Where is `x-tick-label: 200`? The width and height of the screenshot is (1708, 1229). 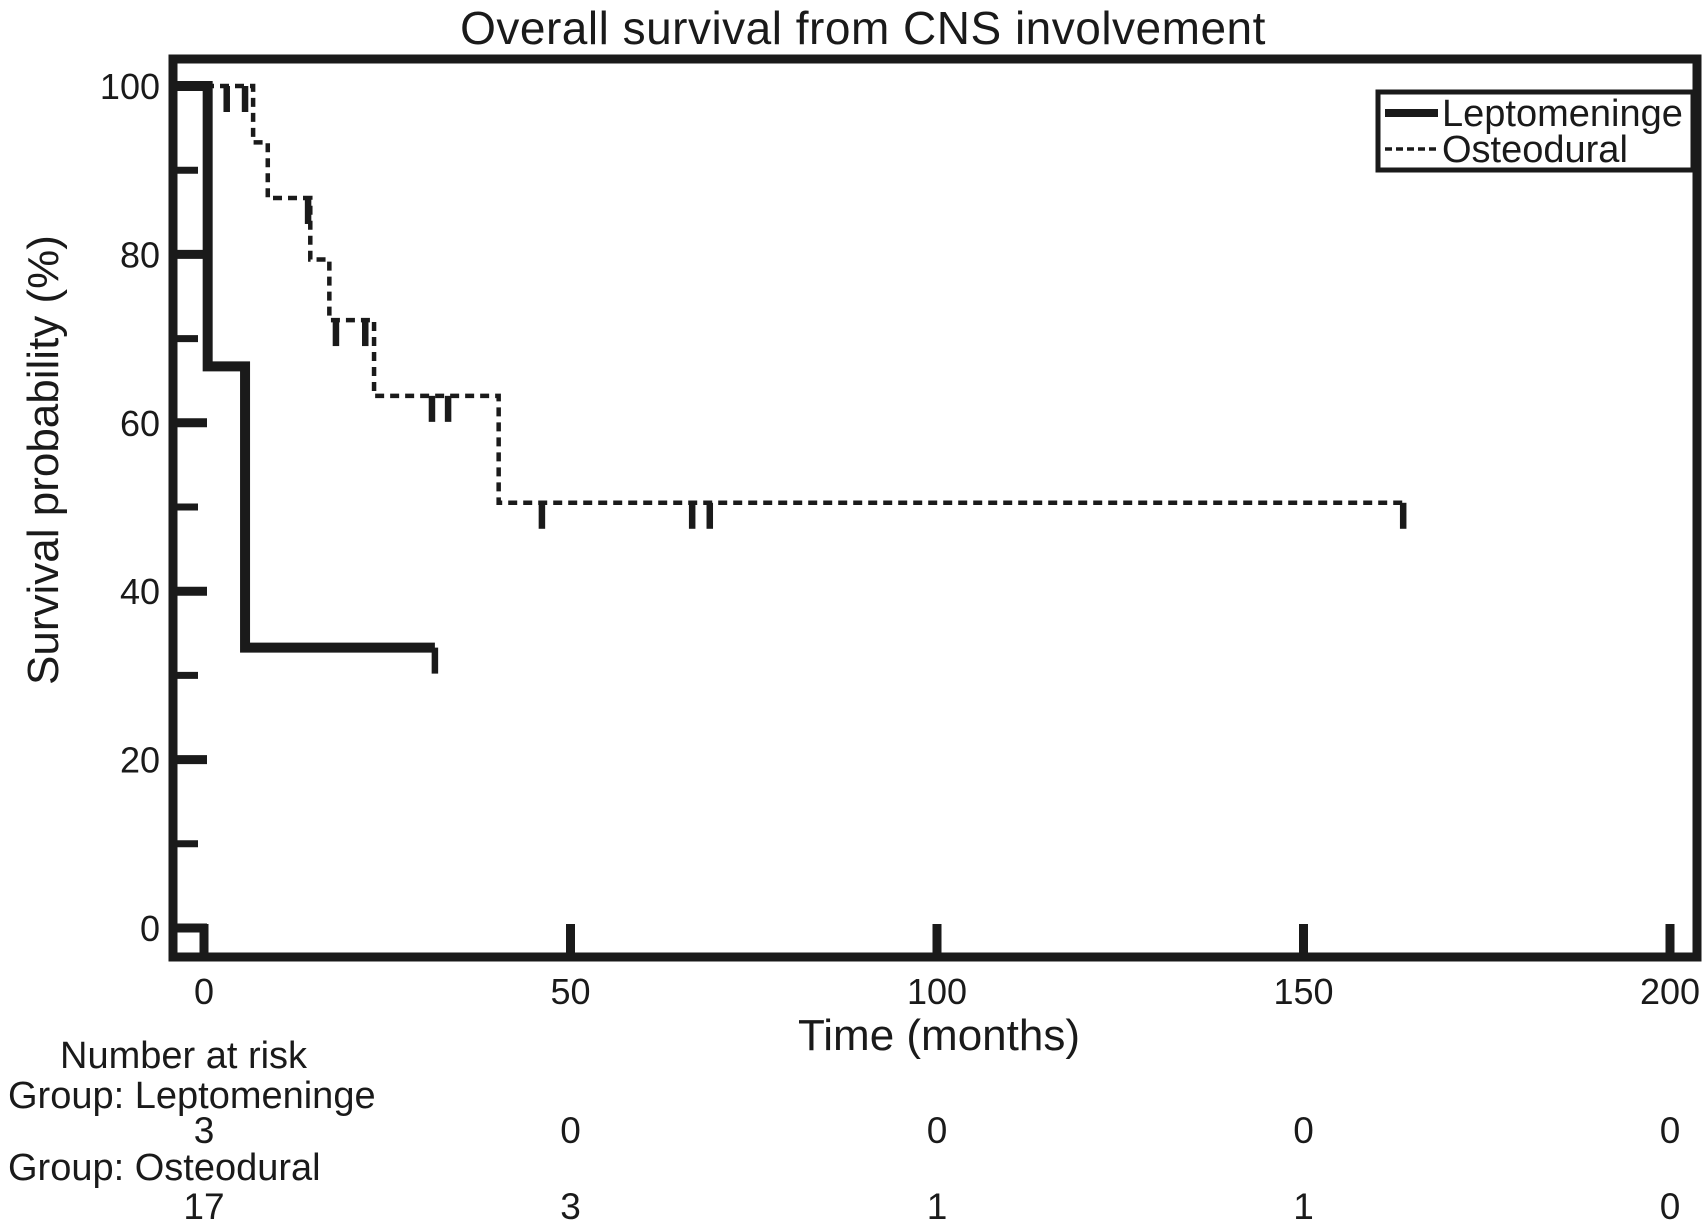
x-tick-label: 200 is located at coordinates (1670, 991).